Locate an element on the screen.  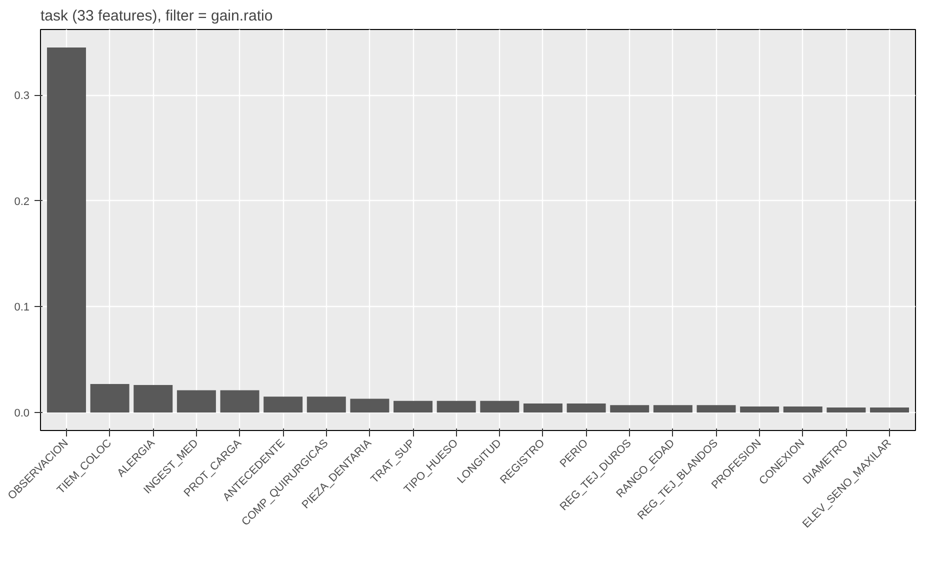
y-tick-label: 0.3 is located at coordinates (22, 96).